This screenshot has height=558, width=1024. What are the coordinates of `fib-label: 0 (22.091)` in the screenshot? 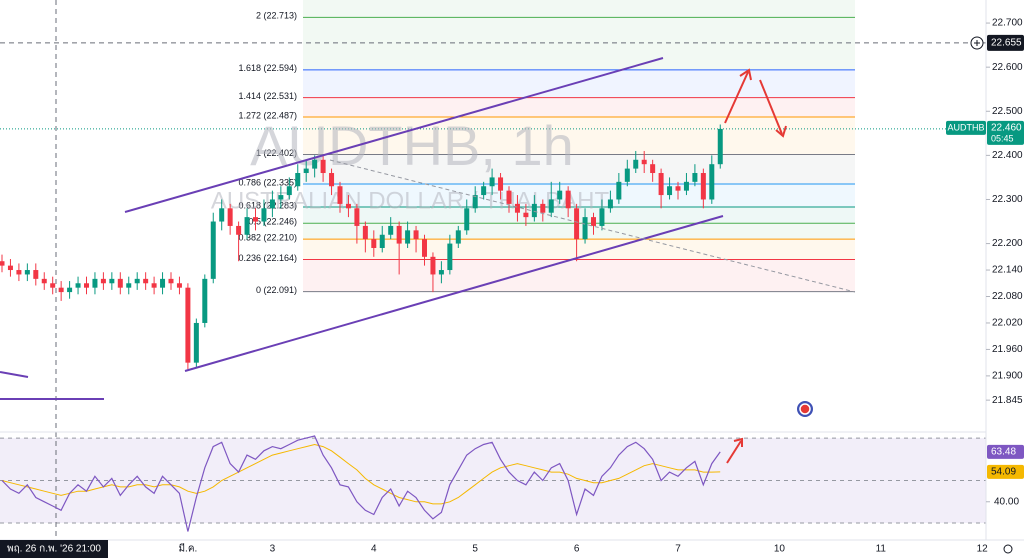 It's located at (276, 290).